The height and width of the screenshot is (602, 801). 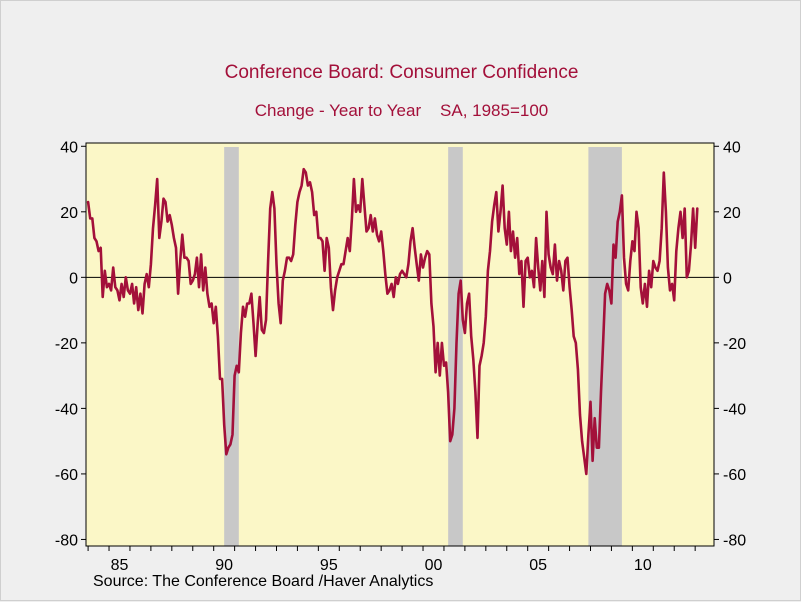 What do you see at coordinates (69, 147) in the screenshot?
I see `y-tick-label-left: 40` at bounding box center [69, 147].